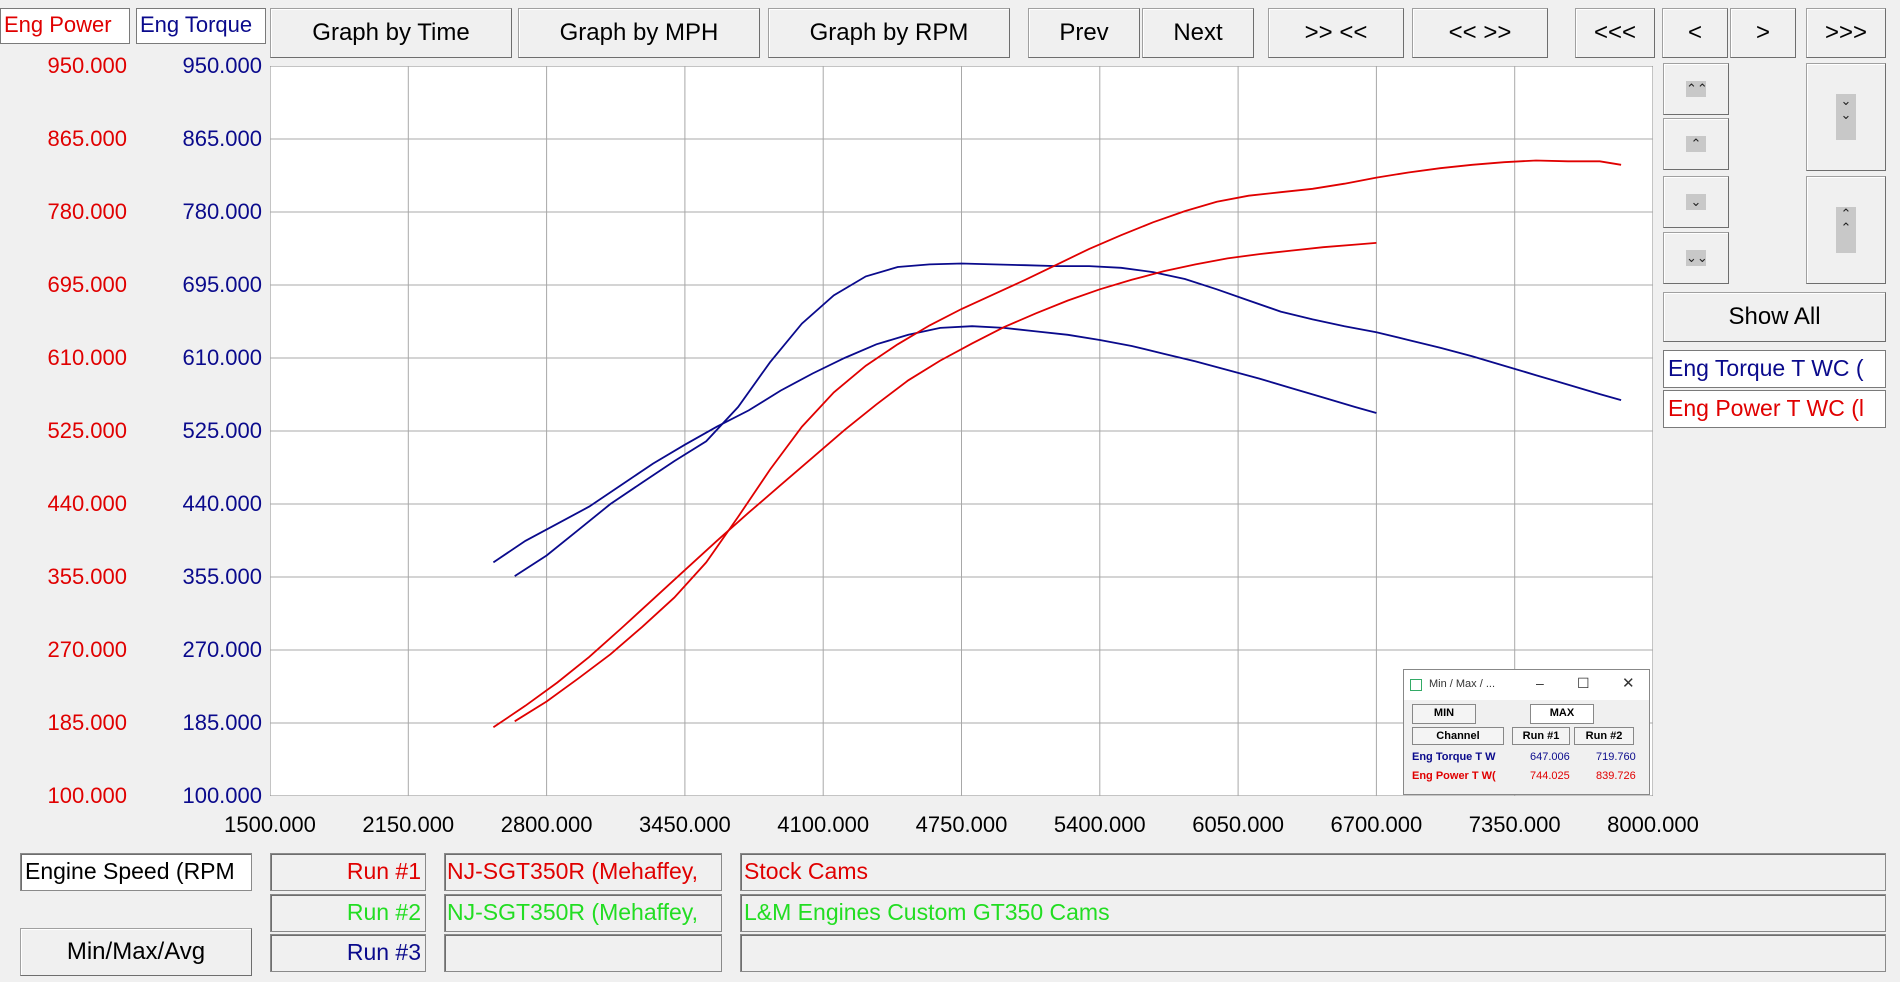 The image size is (1900, 982). I want to click on window-app-icon, so click(1416, 685).